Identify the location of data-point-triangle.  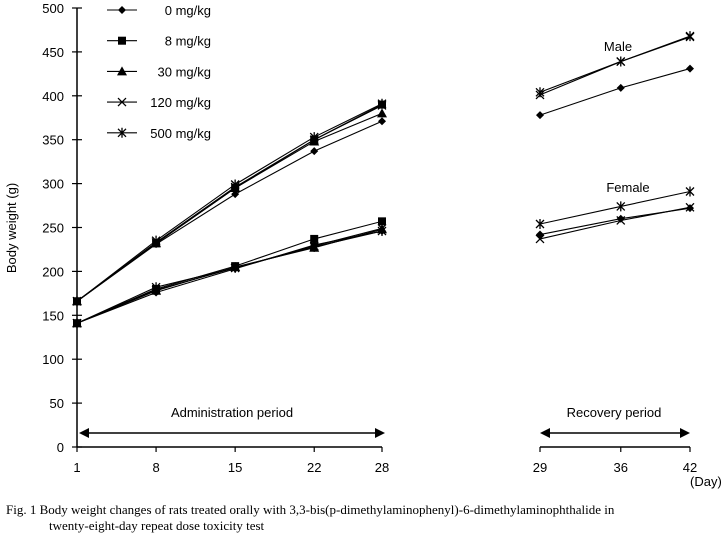
(382, 113).